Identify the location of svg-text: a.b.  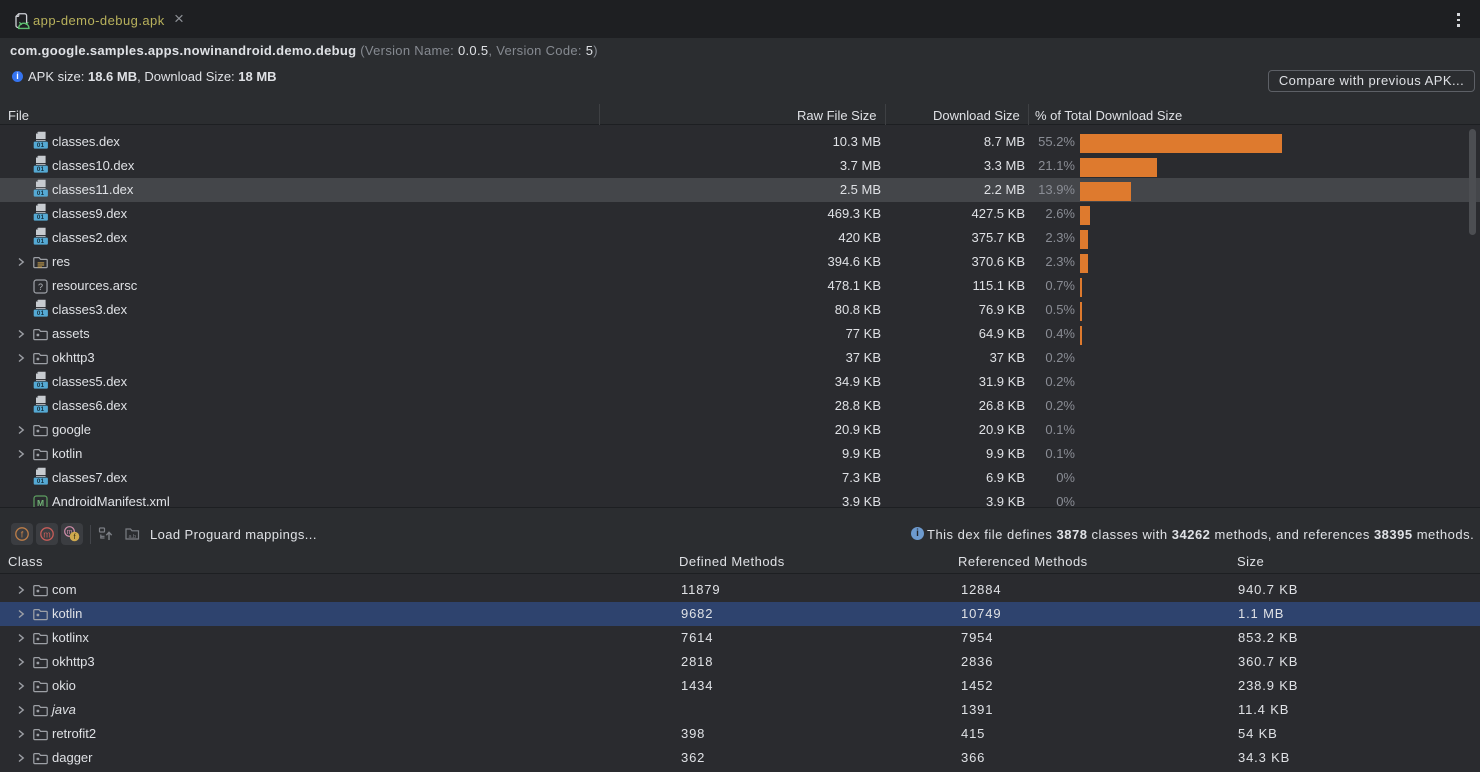
(132, 537).